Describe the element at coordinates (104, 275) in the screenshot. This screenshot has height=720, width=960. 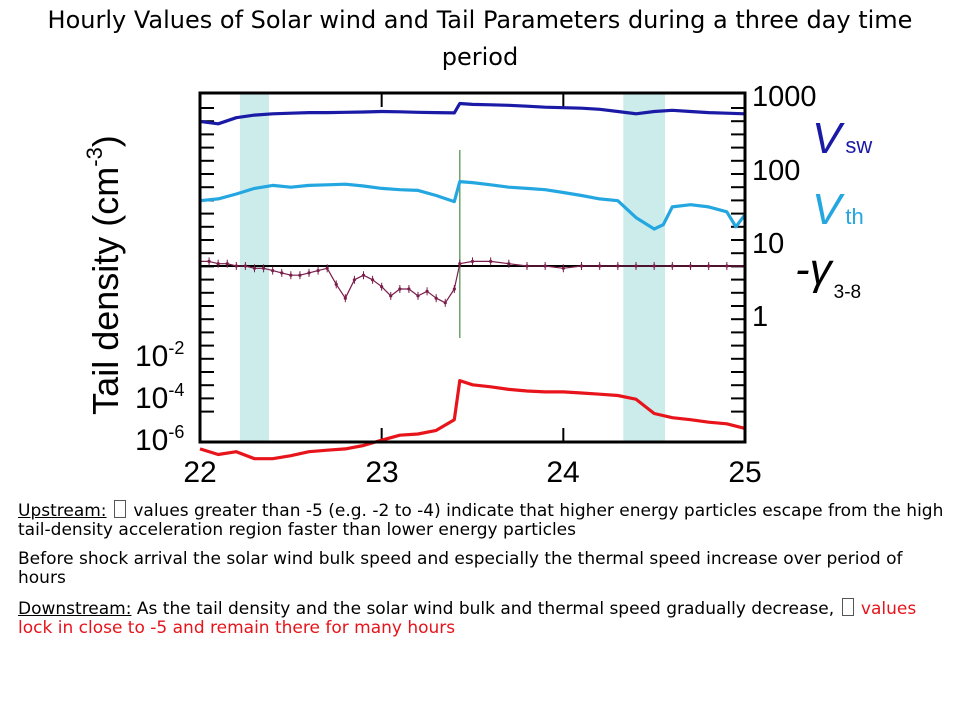
I see `y-axis-label: Tail density (cm-3)` at that location.